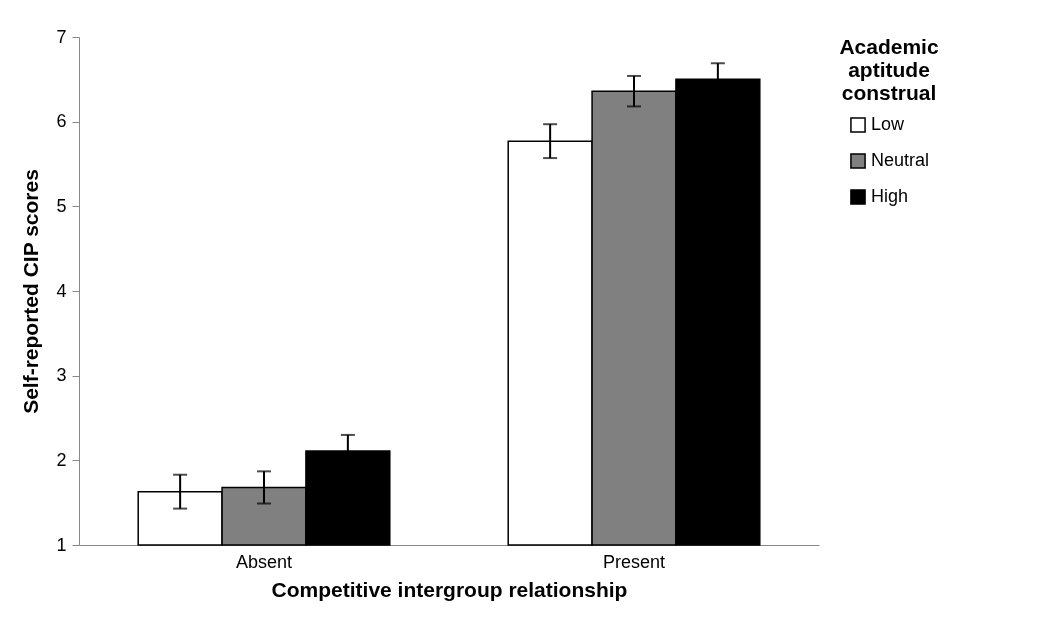 The height and width of the screenshot is (633, 1042). What do you see at coordinates (61, 544) in the screenshot?
I see `y-tick-label: 1` at bounding box center [61, 544].